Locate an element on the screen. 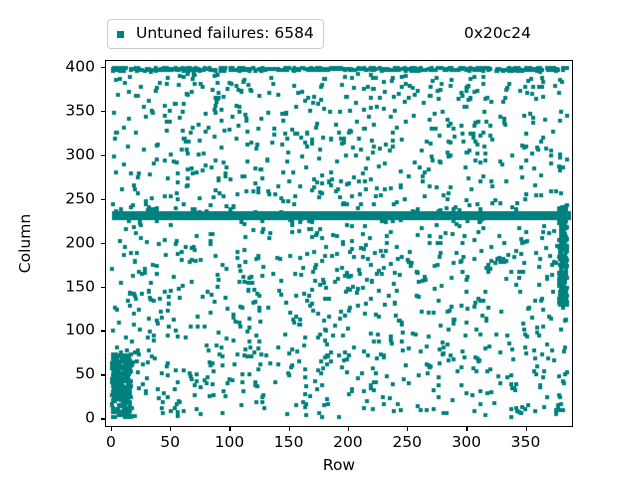 Image resolution: width=640 pixels, height=480 pixels. y-axis-ticks is located at coordinates (103, 243).